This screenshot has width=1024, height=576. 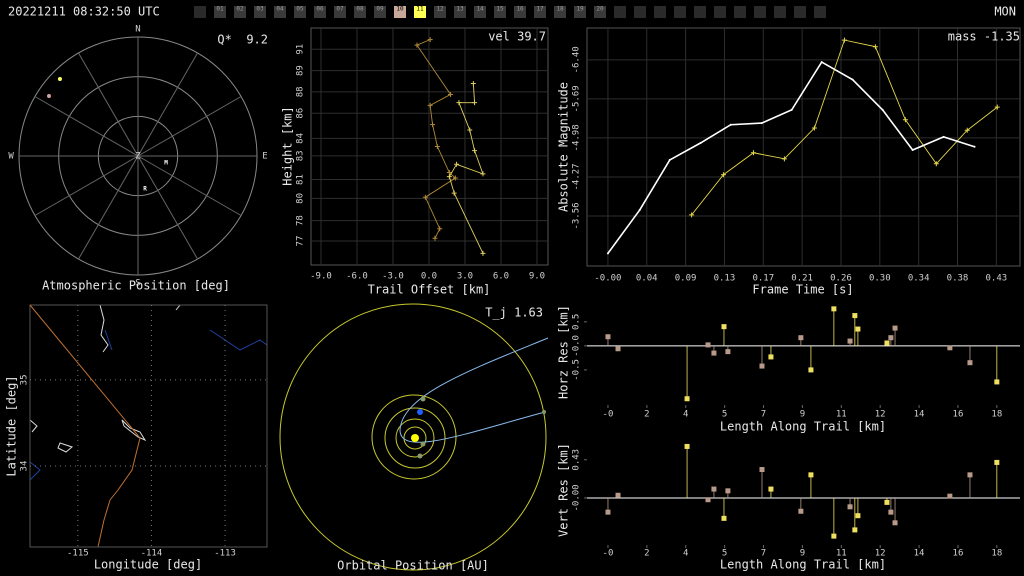 I want to click on water, so click(x=35, y=471).